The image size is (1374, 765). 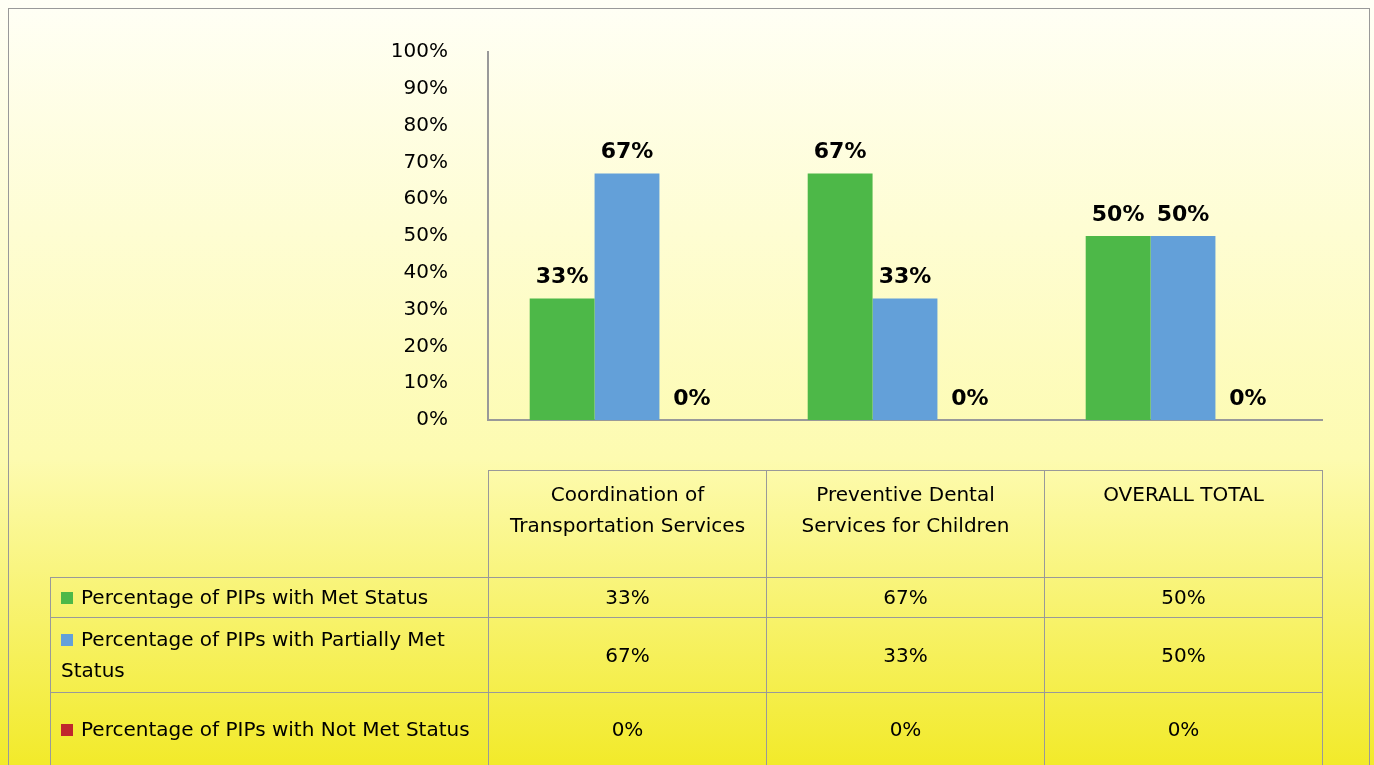 What do you see at coordinates (425, 87) in the screenshot?
I see `y-tick-label: 90%` at bounding box center [425, 87].